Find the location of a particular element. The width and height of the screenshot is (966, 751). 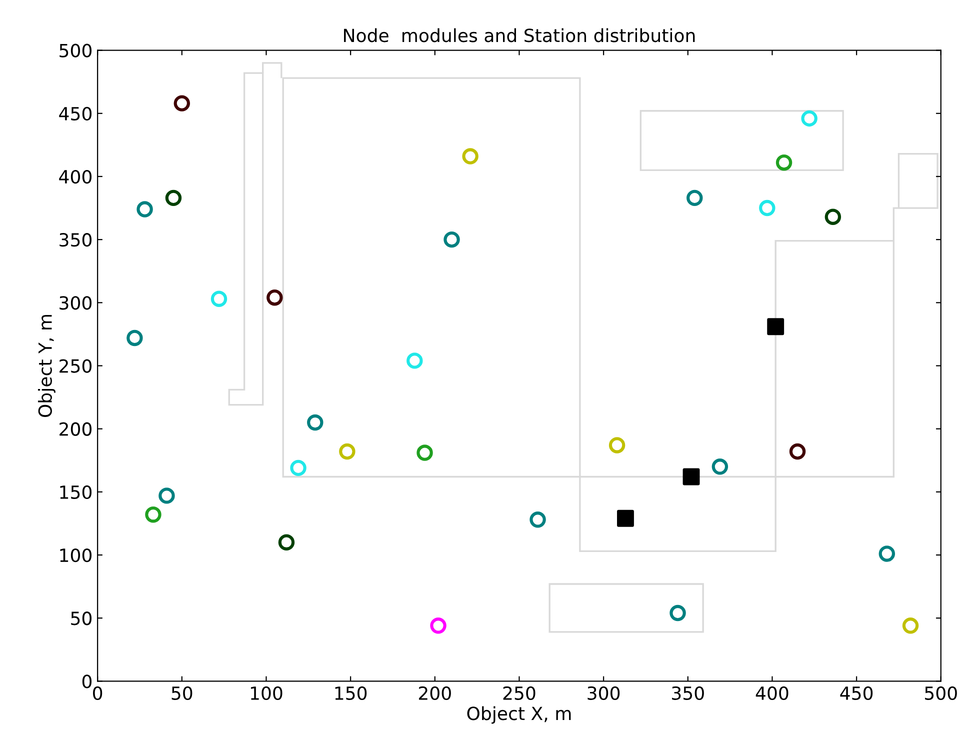

x-tick-label: 350 is located at coordinates (688, 693).